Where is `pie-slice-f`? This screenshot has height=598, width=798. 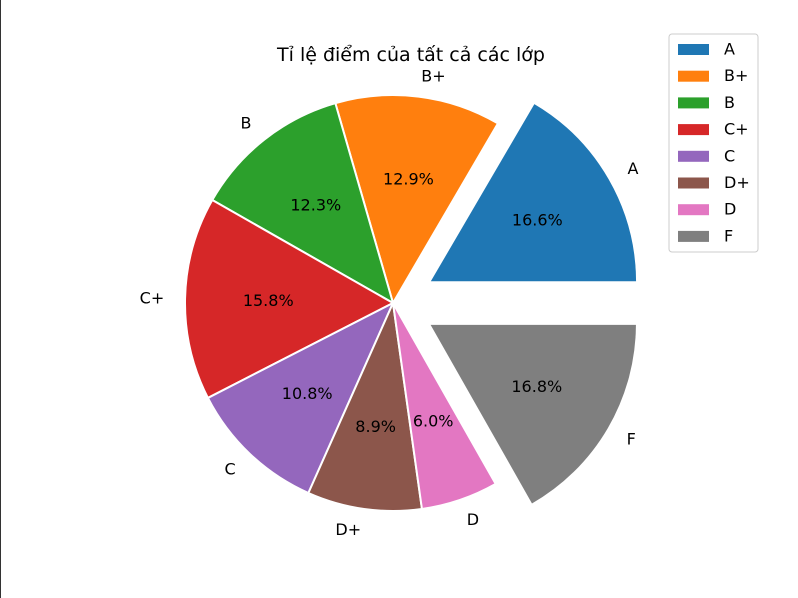 pie-slice-f is located at coordinates (532, 414).